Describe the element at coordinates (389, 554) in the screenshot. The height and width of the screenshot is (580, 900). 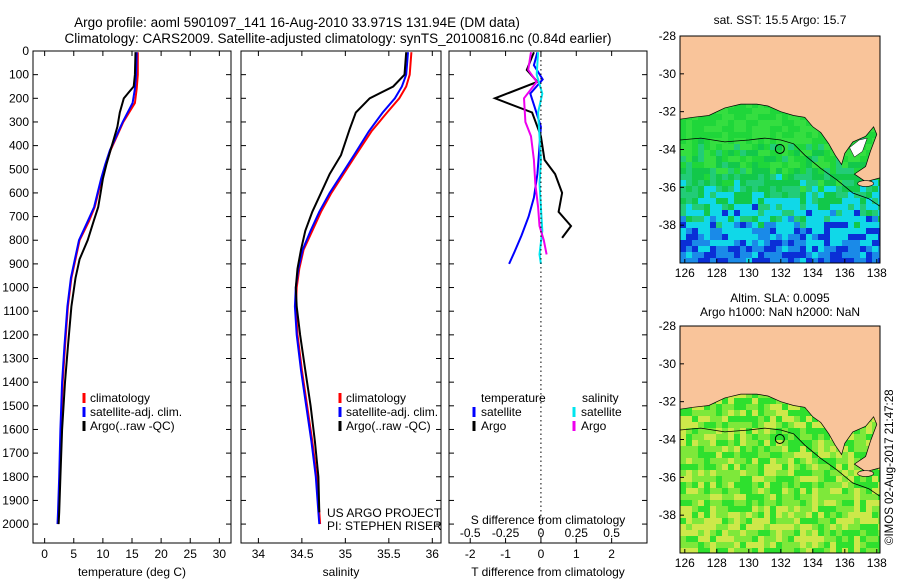
I see `x-tick-label: 35.5` at that location.